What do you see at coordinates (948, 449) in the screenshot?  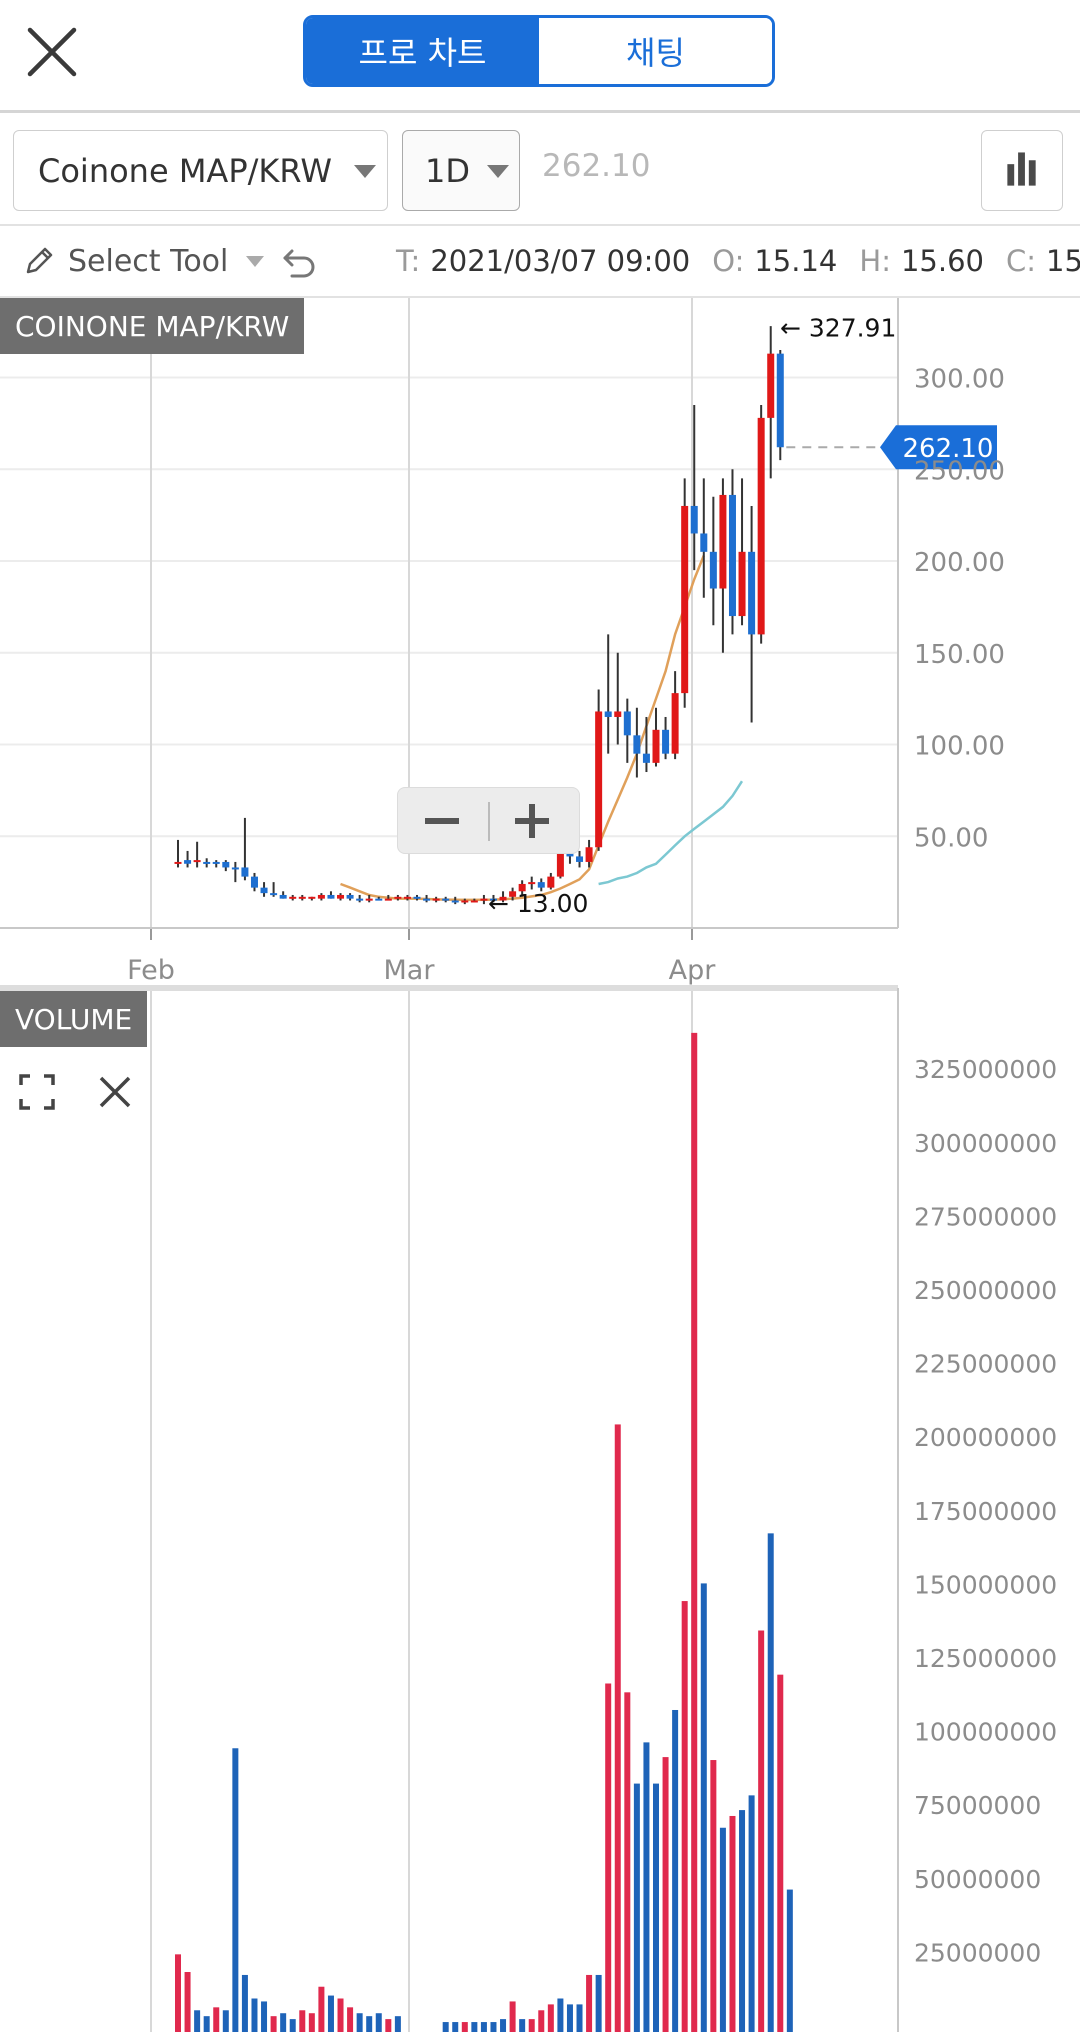 I see `current-price-tag-label: 262.10` at bounding box center [948, 449].